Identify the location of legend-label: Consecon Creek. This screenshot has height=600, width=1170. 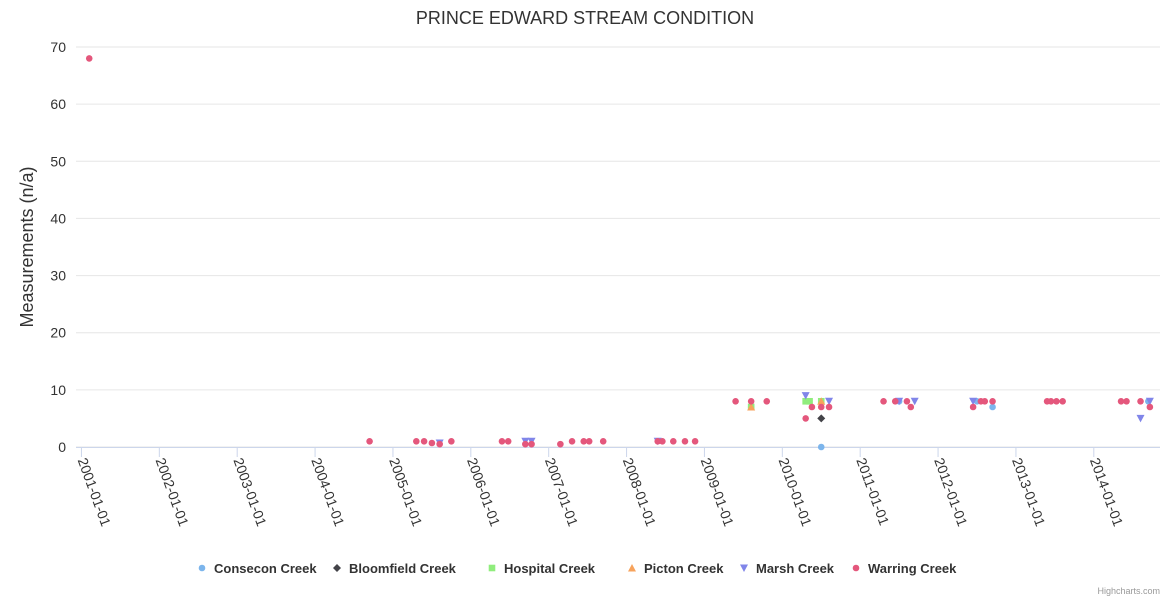
(265, 568).